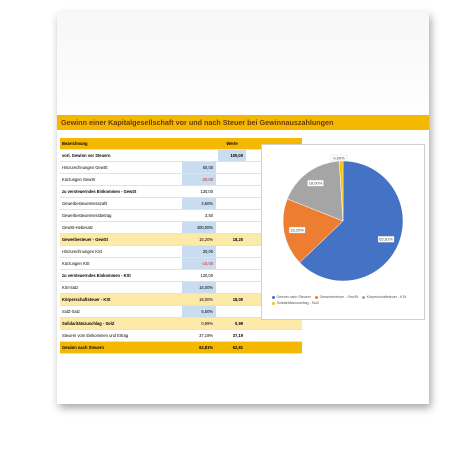  I want to click on row-value, so click(199, 155).